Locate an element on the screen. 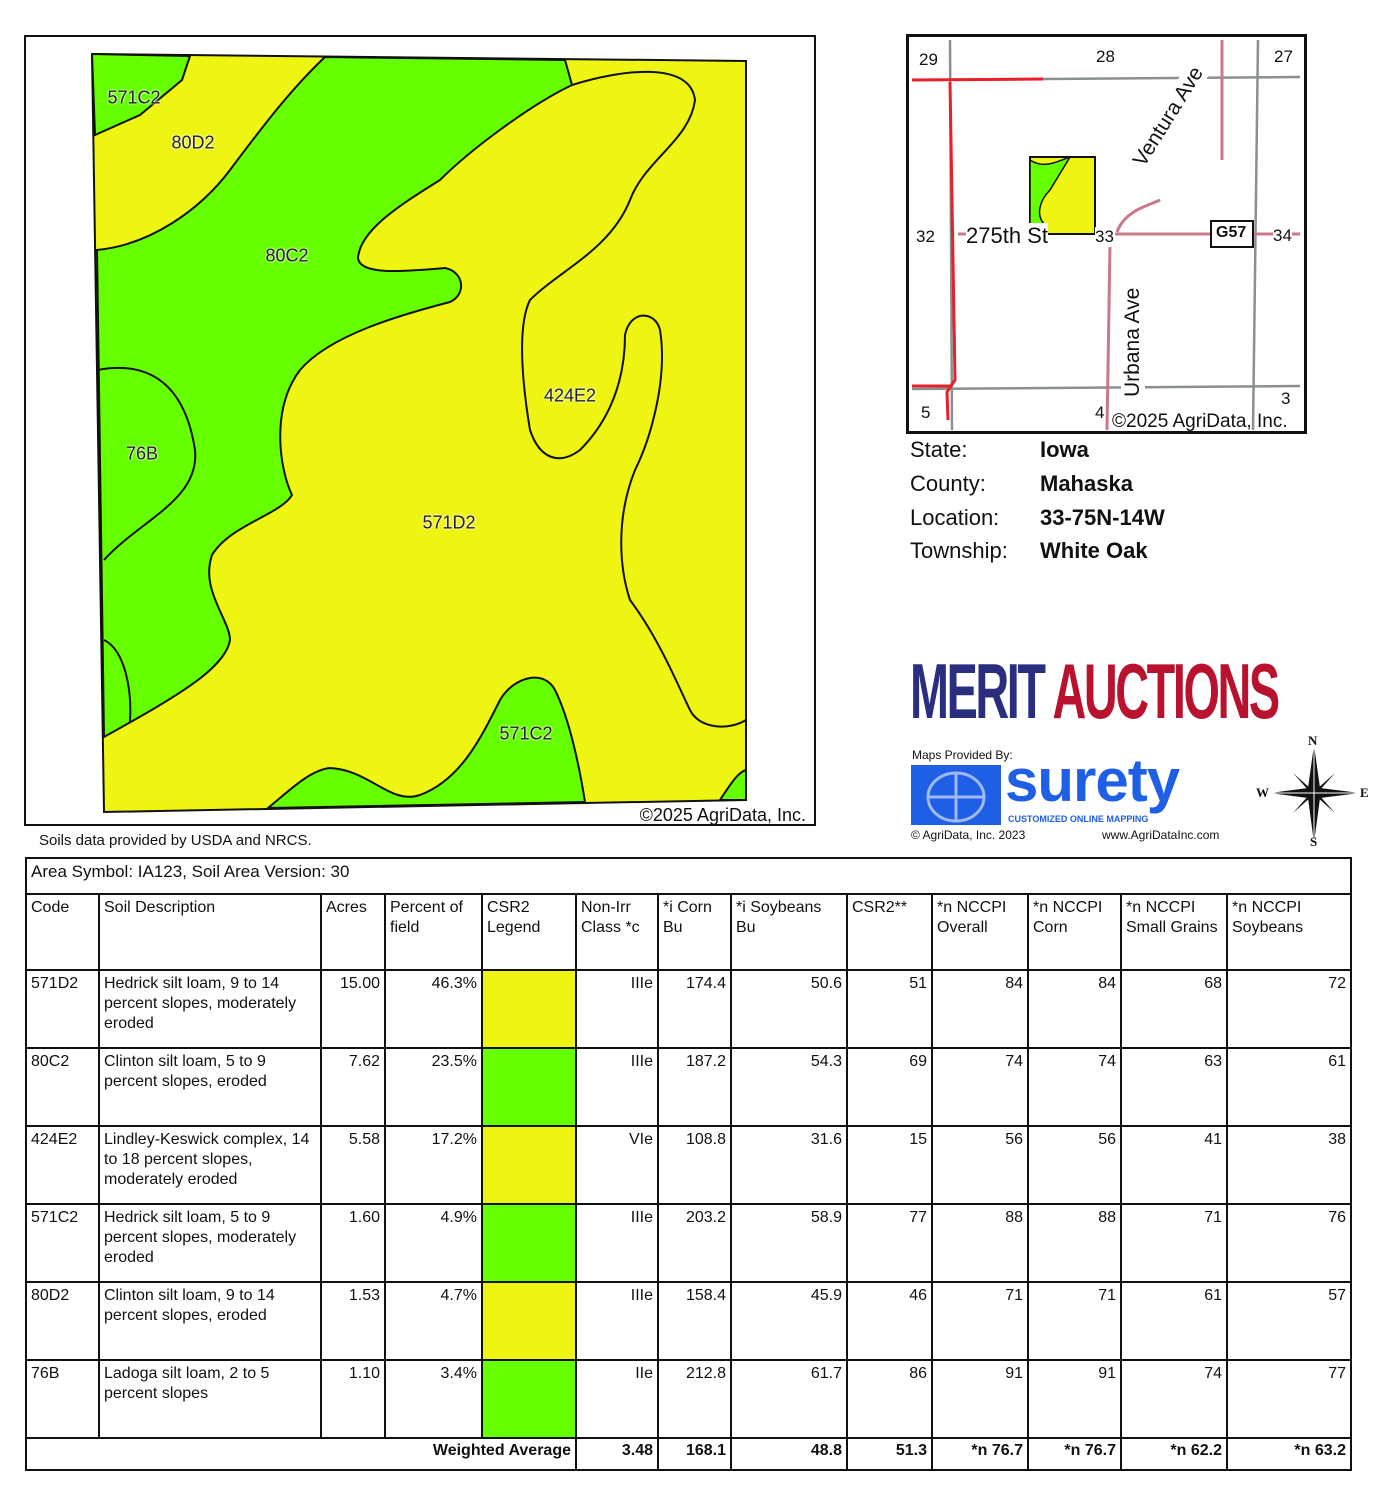  weighted-average-label: Weighted Average is located at coordinates (301, 1454).